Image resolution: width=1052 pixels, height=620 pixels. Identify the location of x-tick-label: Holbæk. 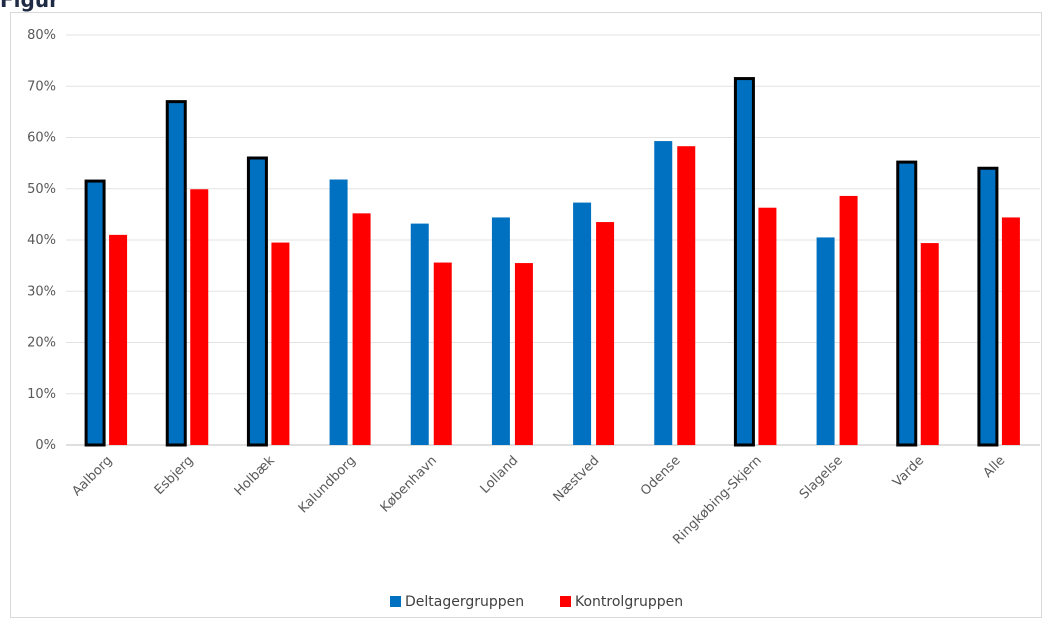
(255, 476).